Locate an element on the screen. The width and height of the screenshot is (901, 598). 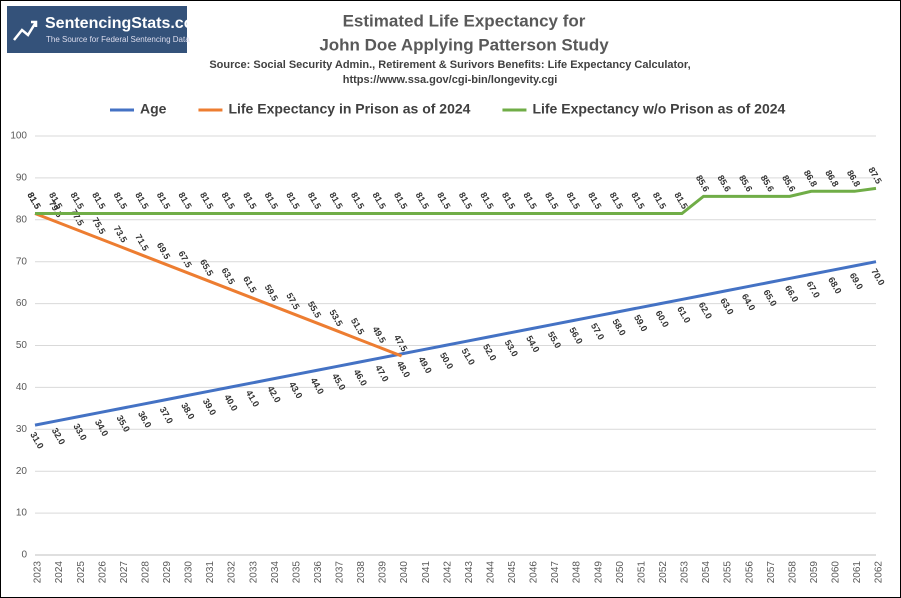
x-tick-label: 2057 is located at coordinates (771, 572).